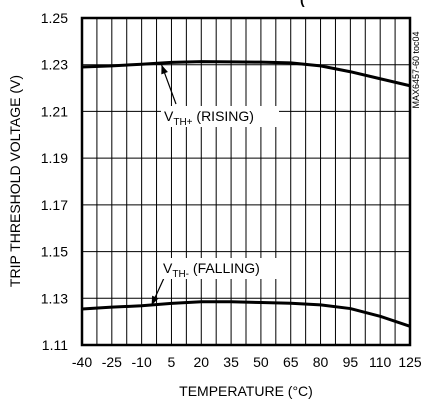  Describe the element at coordinates (211, 270) in the screenshot. I see `annotation-label-1: VTH- (FALLING)` at that location.